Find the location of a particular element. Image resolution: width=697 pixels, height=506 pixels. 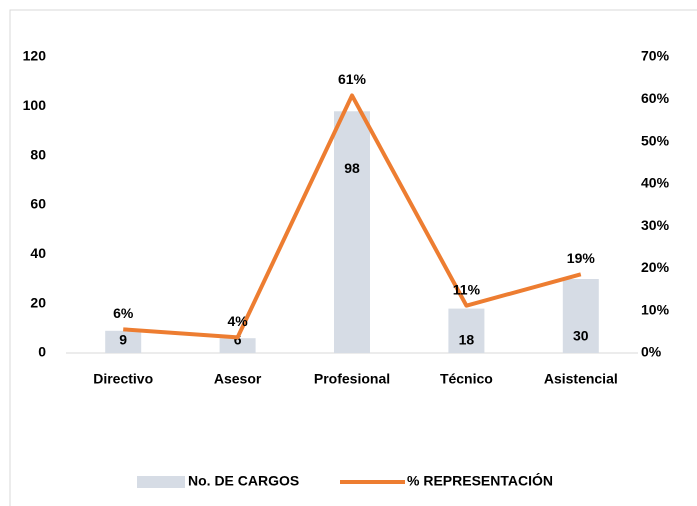

x-tick-label: Asesor is located at coordinates (238, 379).